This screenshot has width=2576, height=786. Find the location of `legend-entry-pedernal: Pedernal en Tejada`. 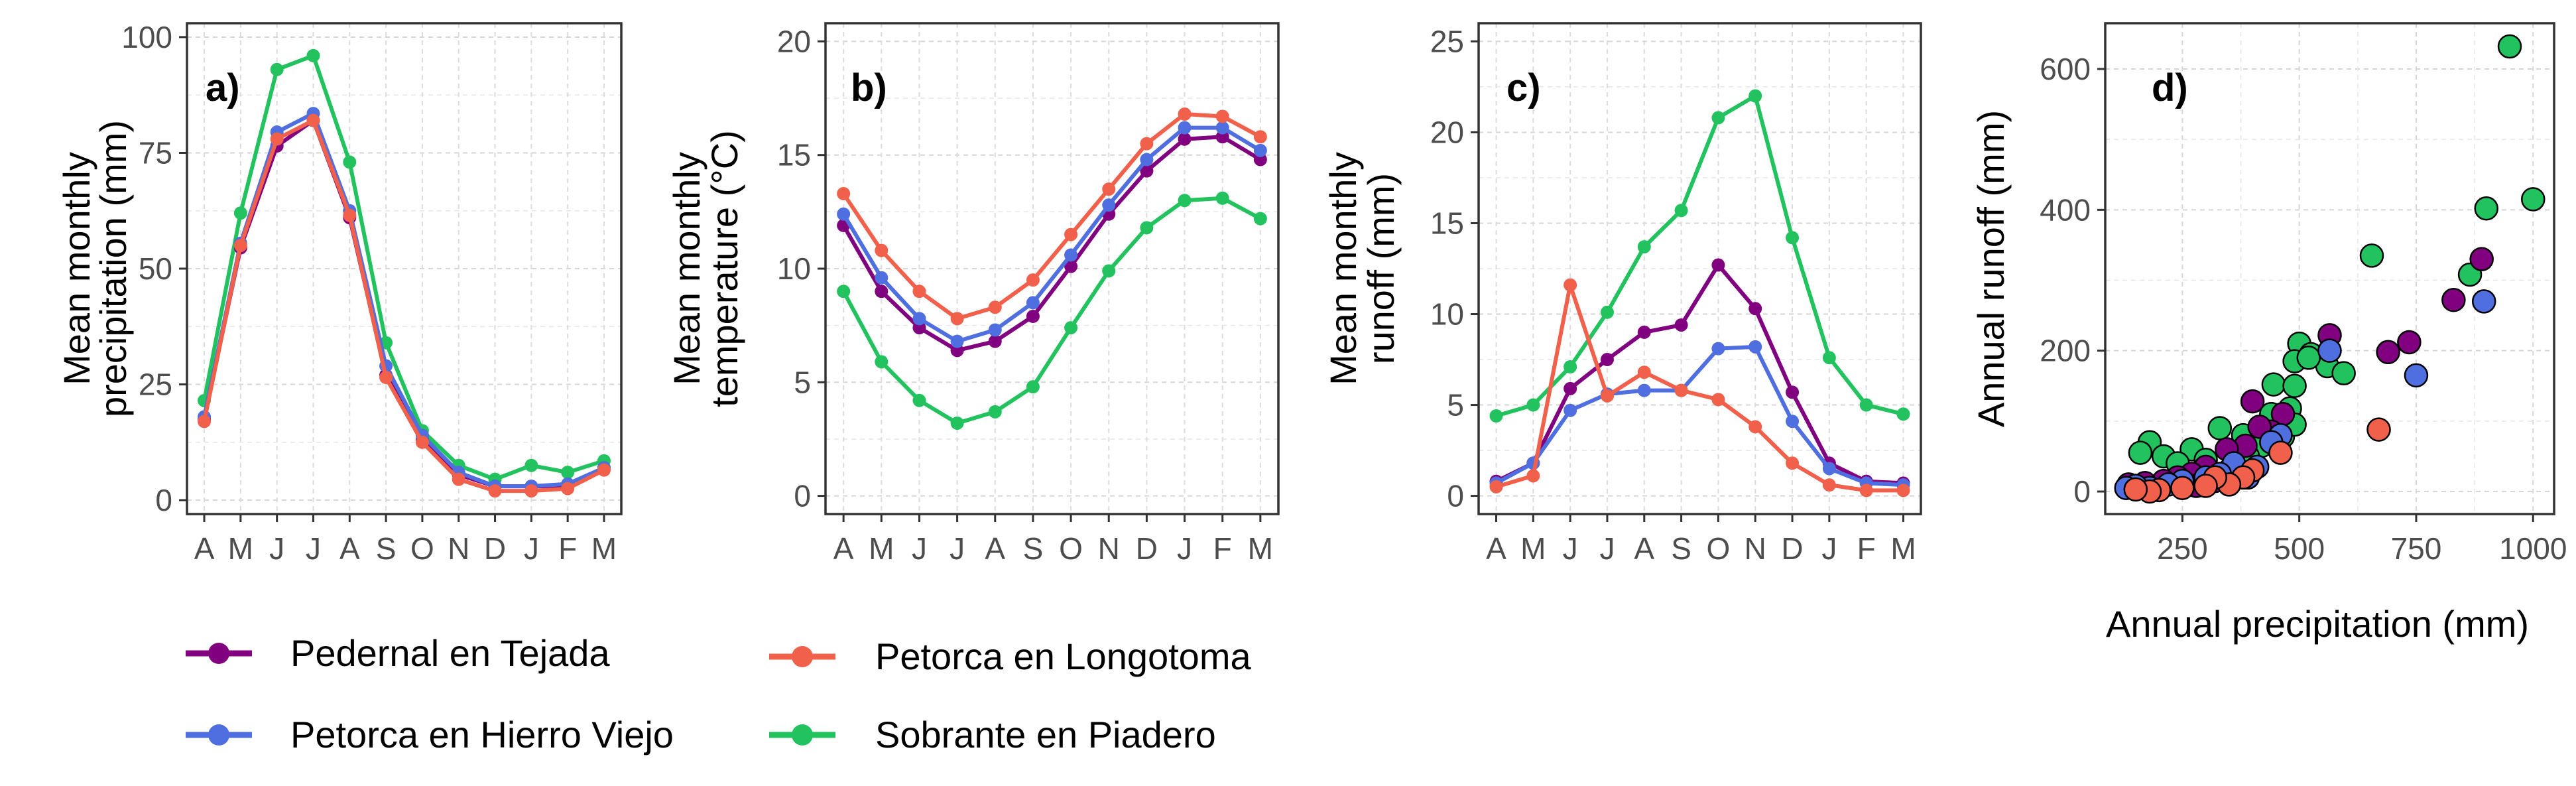

legend-entry-pedernal: Pedernal en Tejada is located at coordinates (398, 653).